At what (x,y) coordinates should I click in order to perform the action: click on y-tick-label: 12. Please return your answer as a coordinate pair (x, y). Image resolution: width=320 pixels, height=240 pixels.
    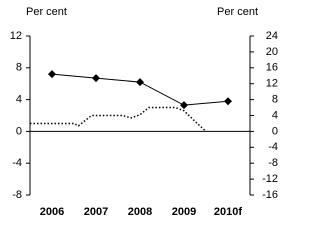
    Looking at the image, I should click on (16, 36).